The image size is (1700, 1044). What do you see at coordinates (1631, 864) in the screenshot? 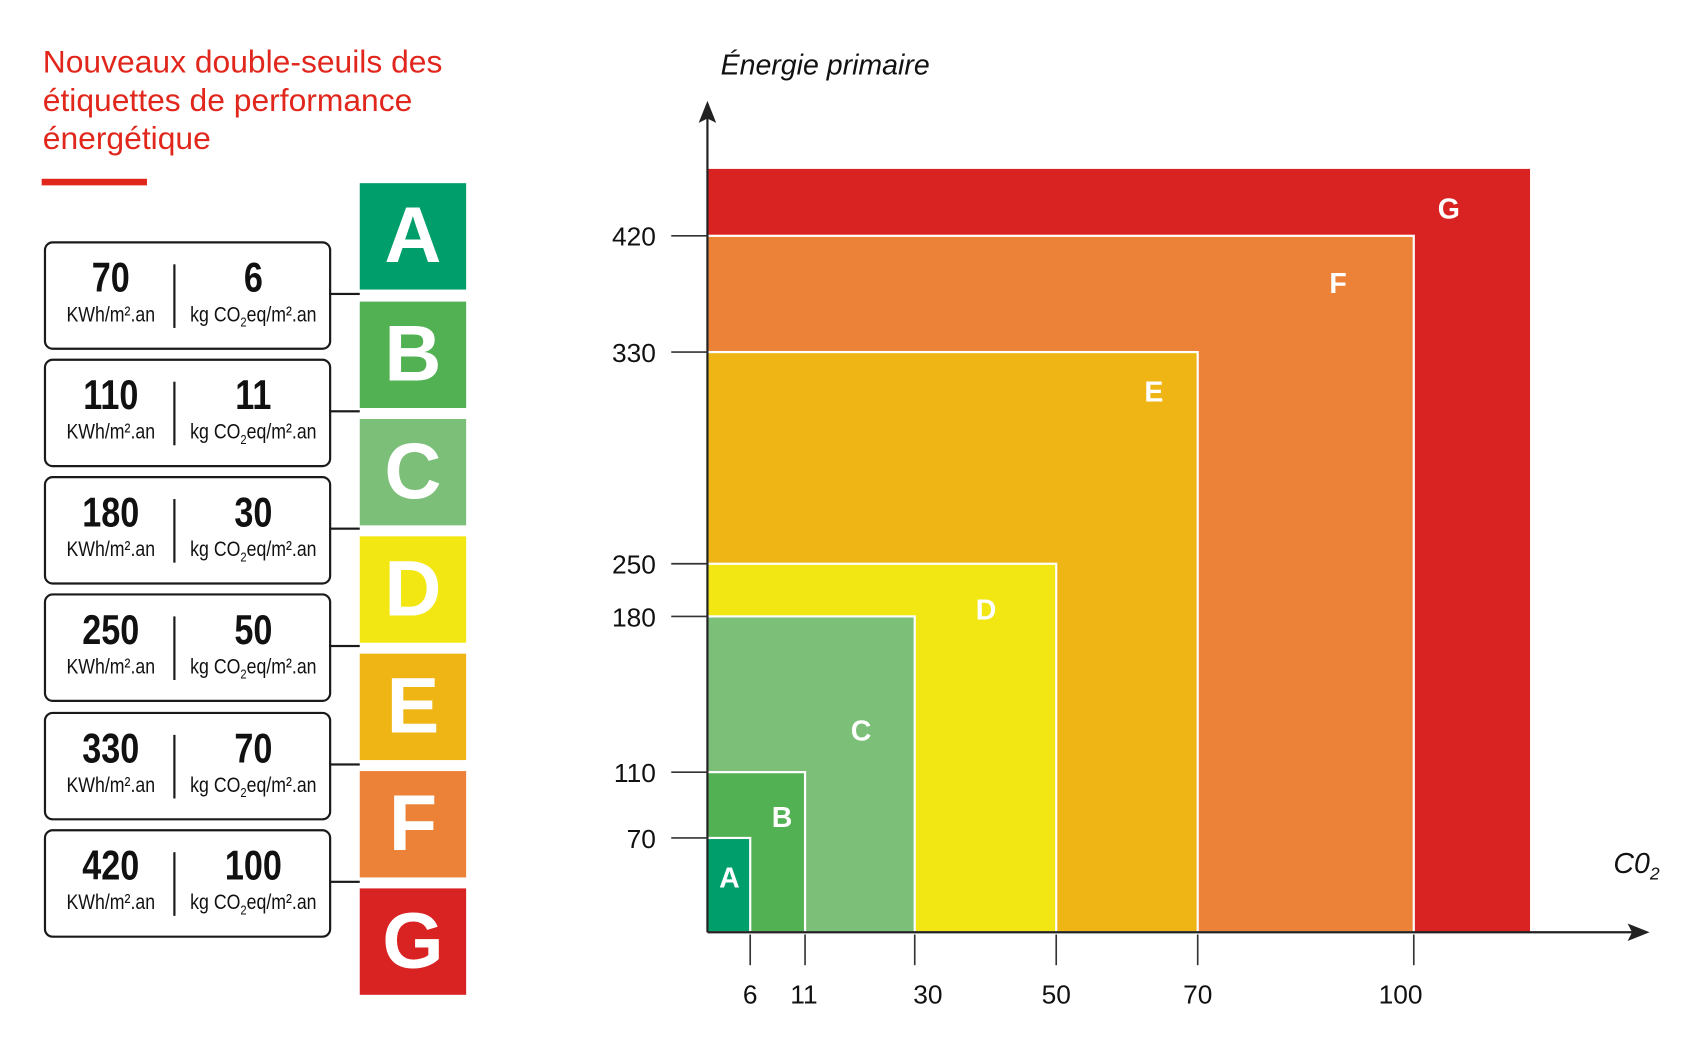
I see `x-axis-label-main: C0` at bounding box center [1631, 864].